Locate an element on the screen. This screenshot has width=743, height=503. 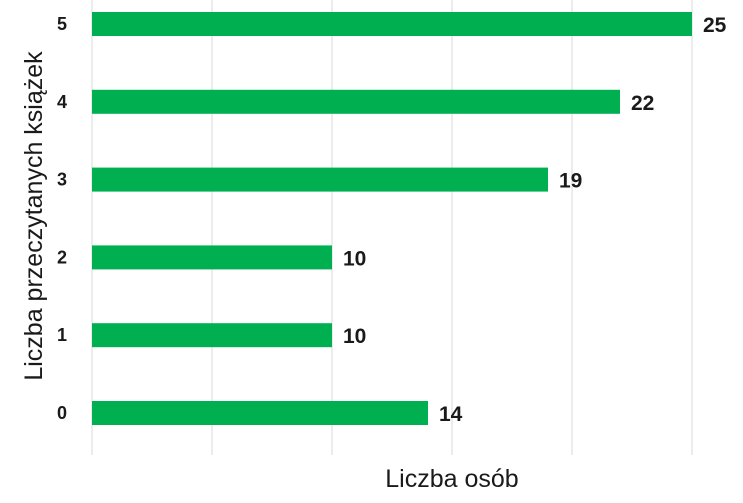
y-axis-title: Liczba przeczytanych książek is located at coordinates (34, 216).